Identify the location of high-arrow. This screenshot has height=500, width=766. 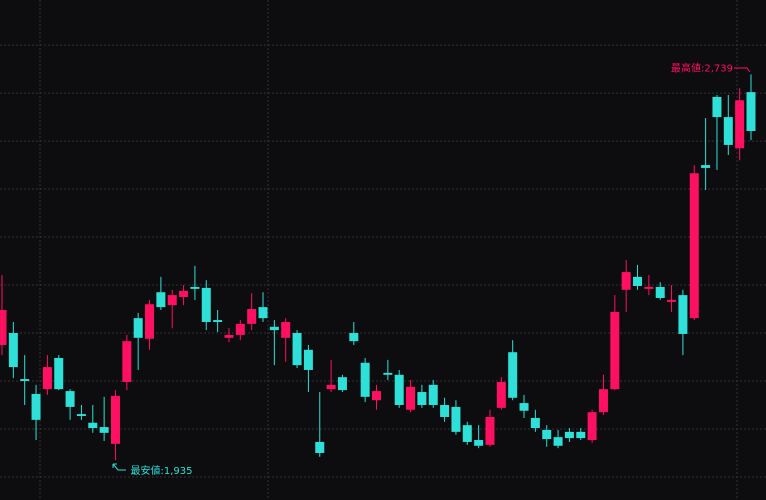
(742, 70).